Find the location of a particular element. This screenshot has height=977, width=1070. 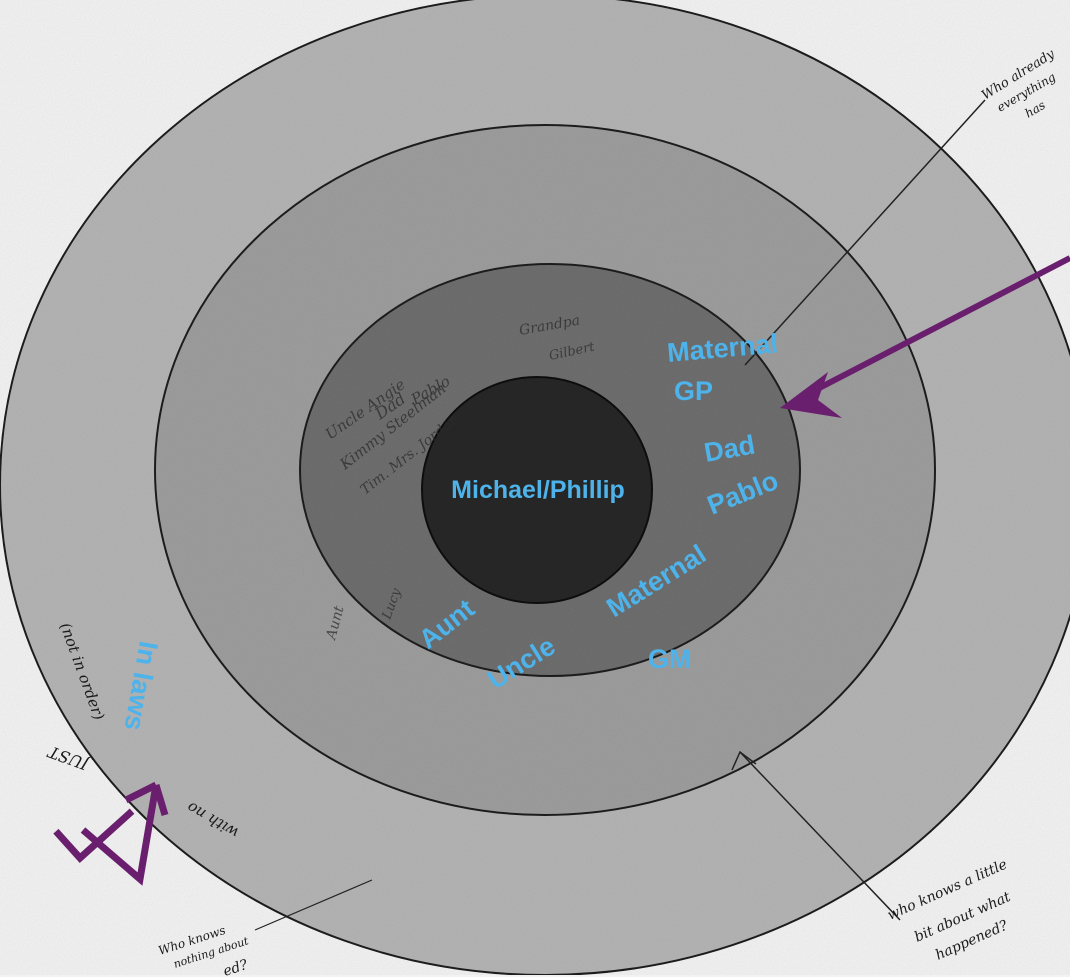

center-circle is located at coordinates (537, 490).